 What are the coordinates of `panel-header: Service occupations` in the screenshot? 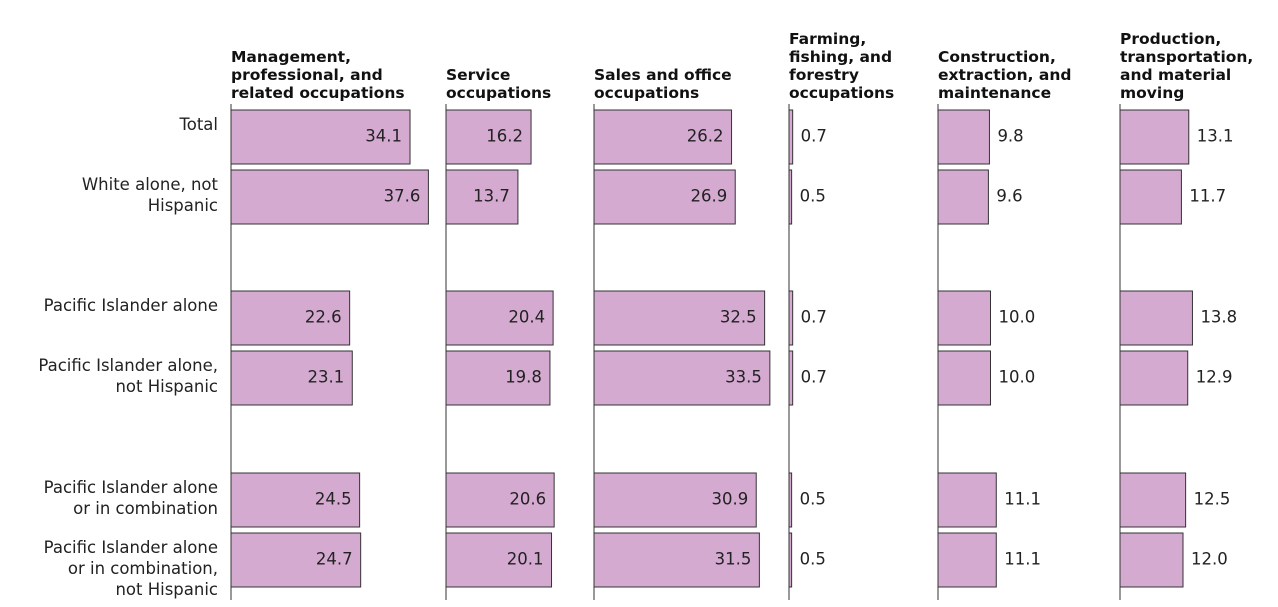 It's located at (499, 84).